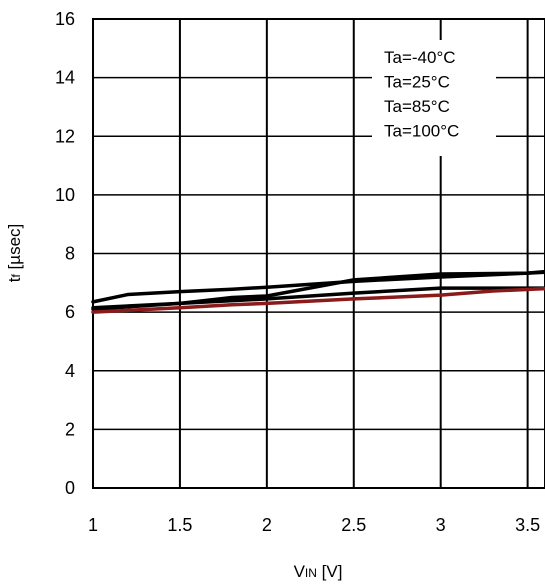  Describe the element at coordinates (421, 94) in the screenshot. I see `legend: Ta=-40°C Ta=25°C Ta=85°C Ta=100°C` at that location.